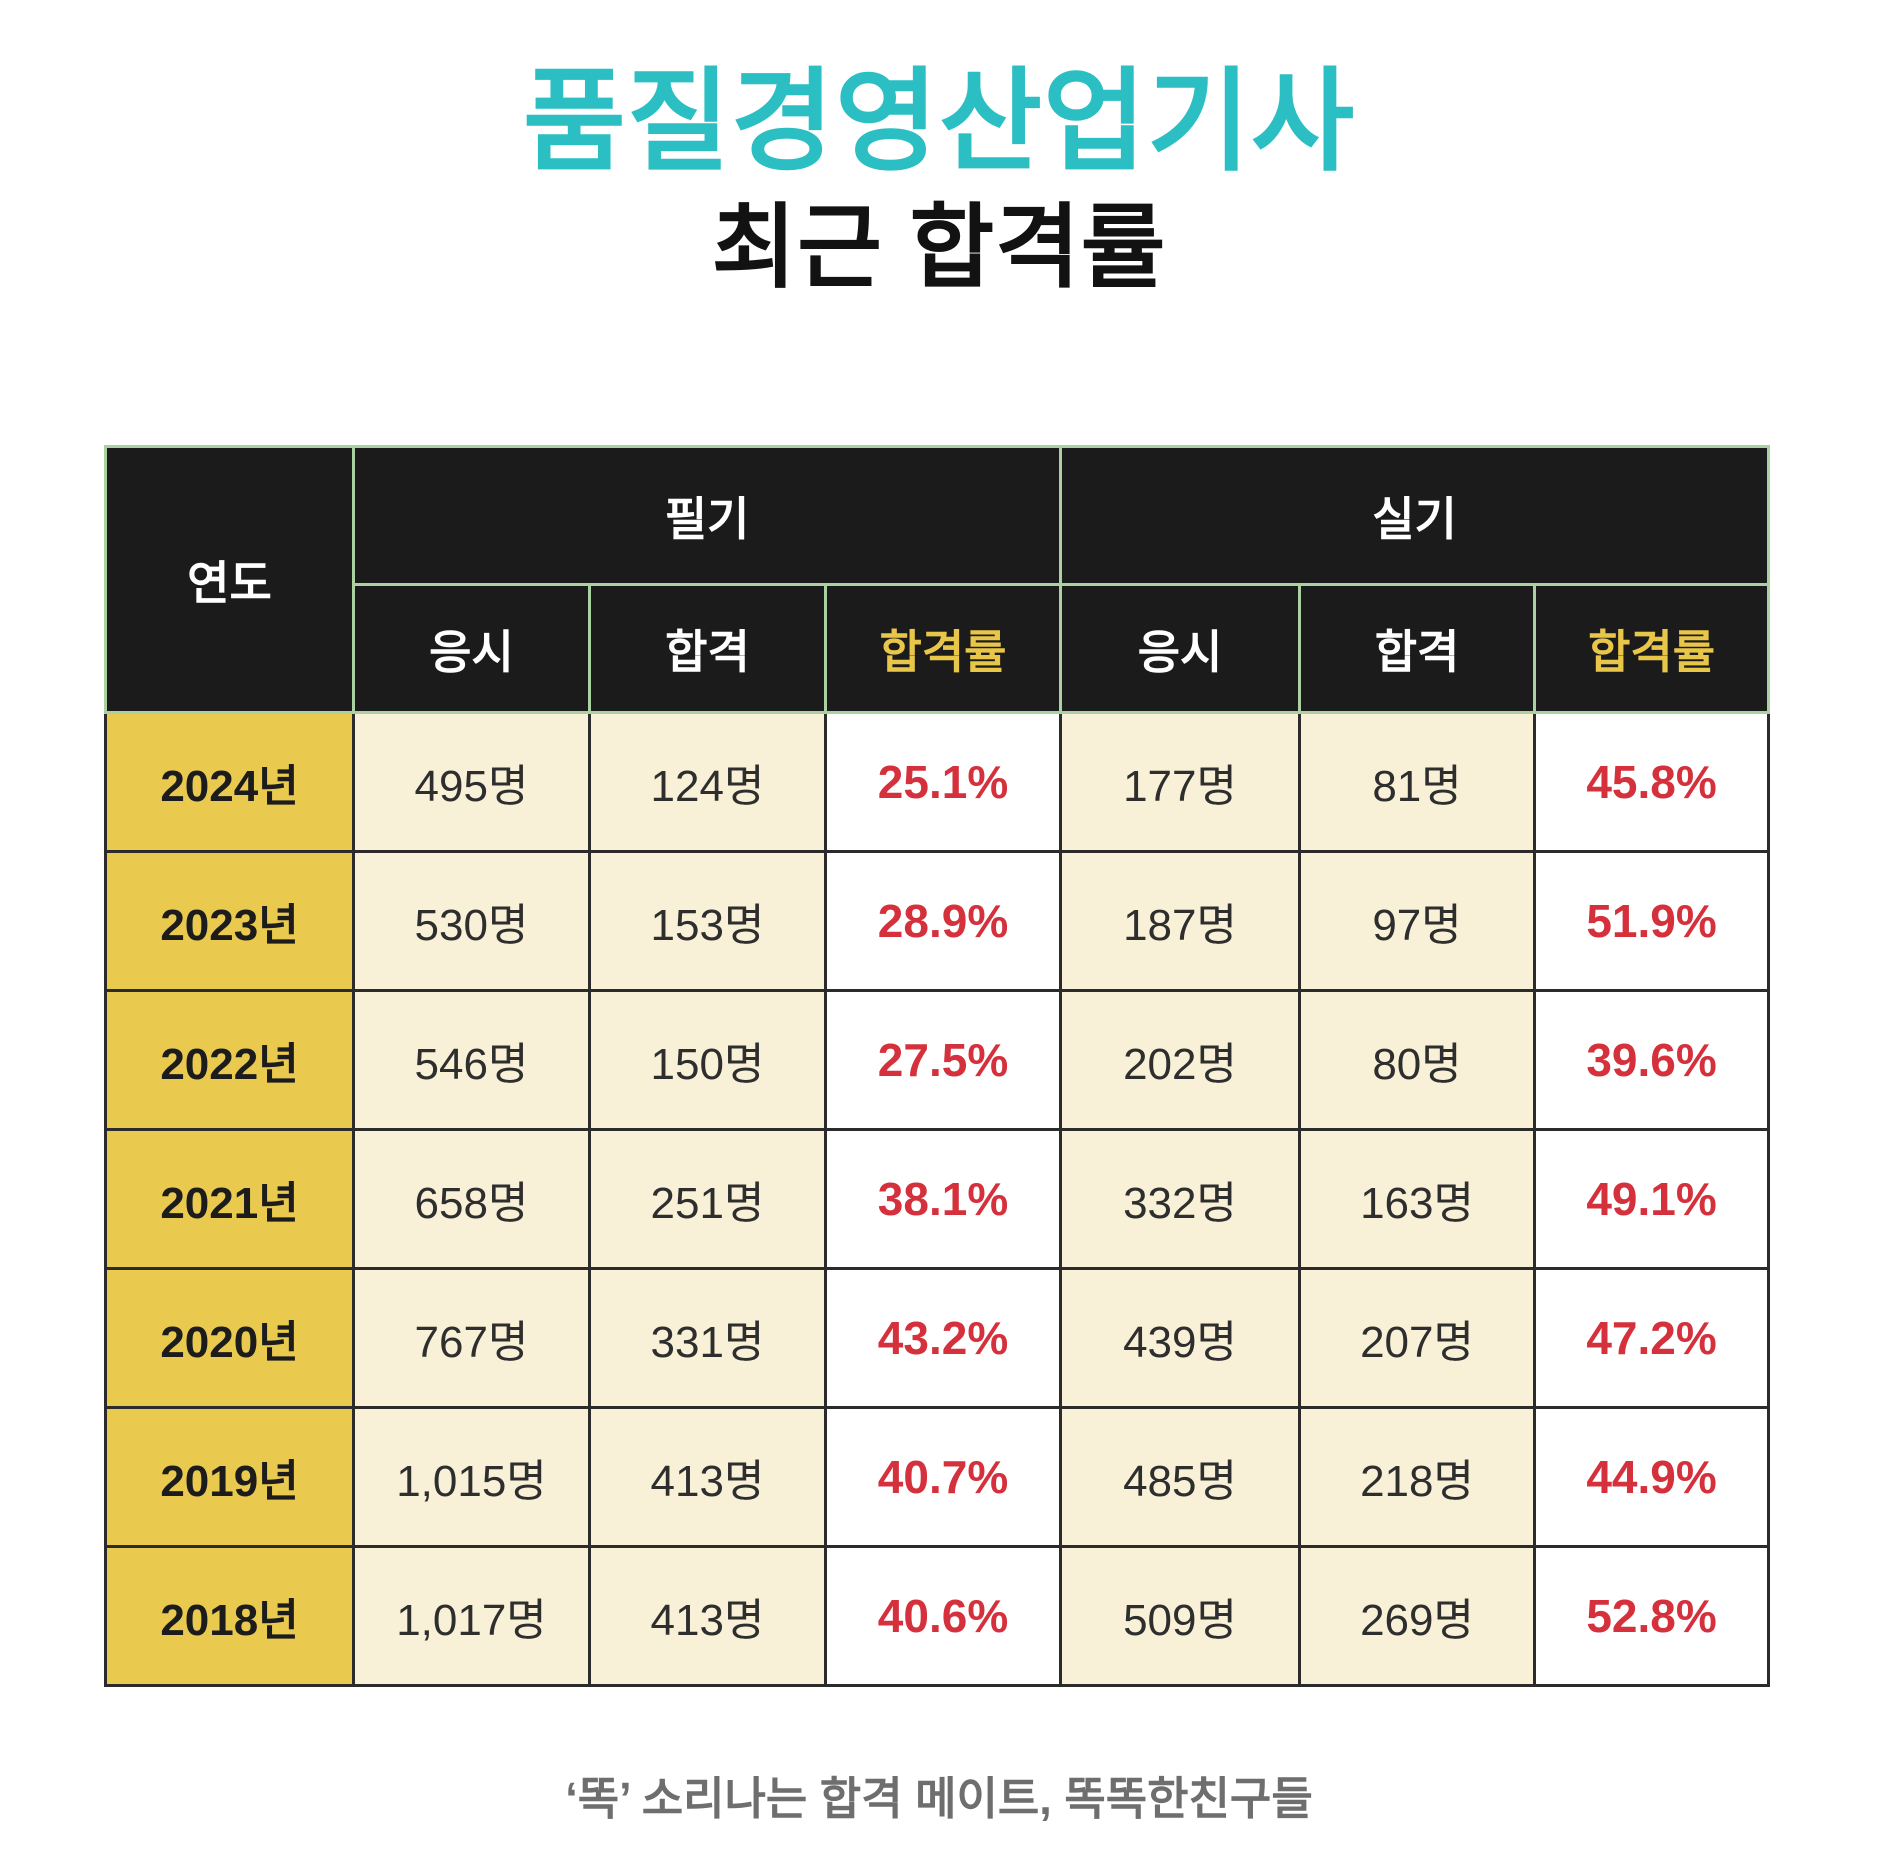  I want to click on table-row-2018: 2018년 1,017명 413명 40.6% 509명 269명 52.8%, so click(937, 1616).